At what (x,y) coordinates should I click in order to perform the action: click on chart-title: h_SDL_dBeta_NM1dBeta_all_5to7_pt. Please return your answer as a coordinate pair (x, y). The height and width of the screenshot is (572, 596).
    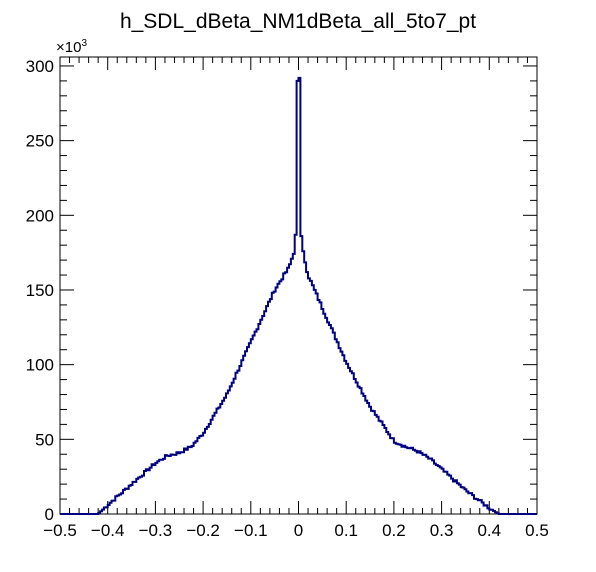
    Looking at the image, I should click on (298, 21).